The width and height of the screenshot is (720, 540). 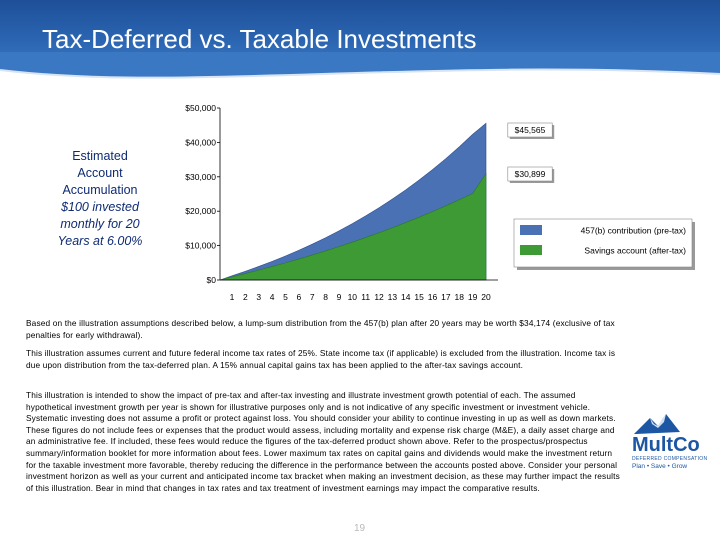 I want to click on legend-box, so click(x=603, y=243).